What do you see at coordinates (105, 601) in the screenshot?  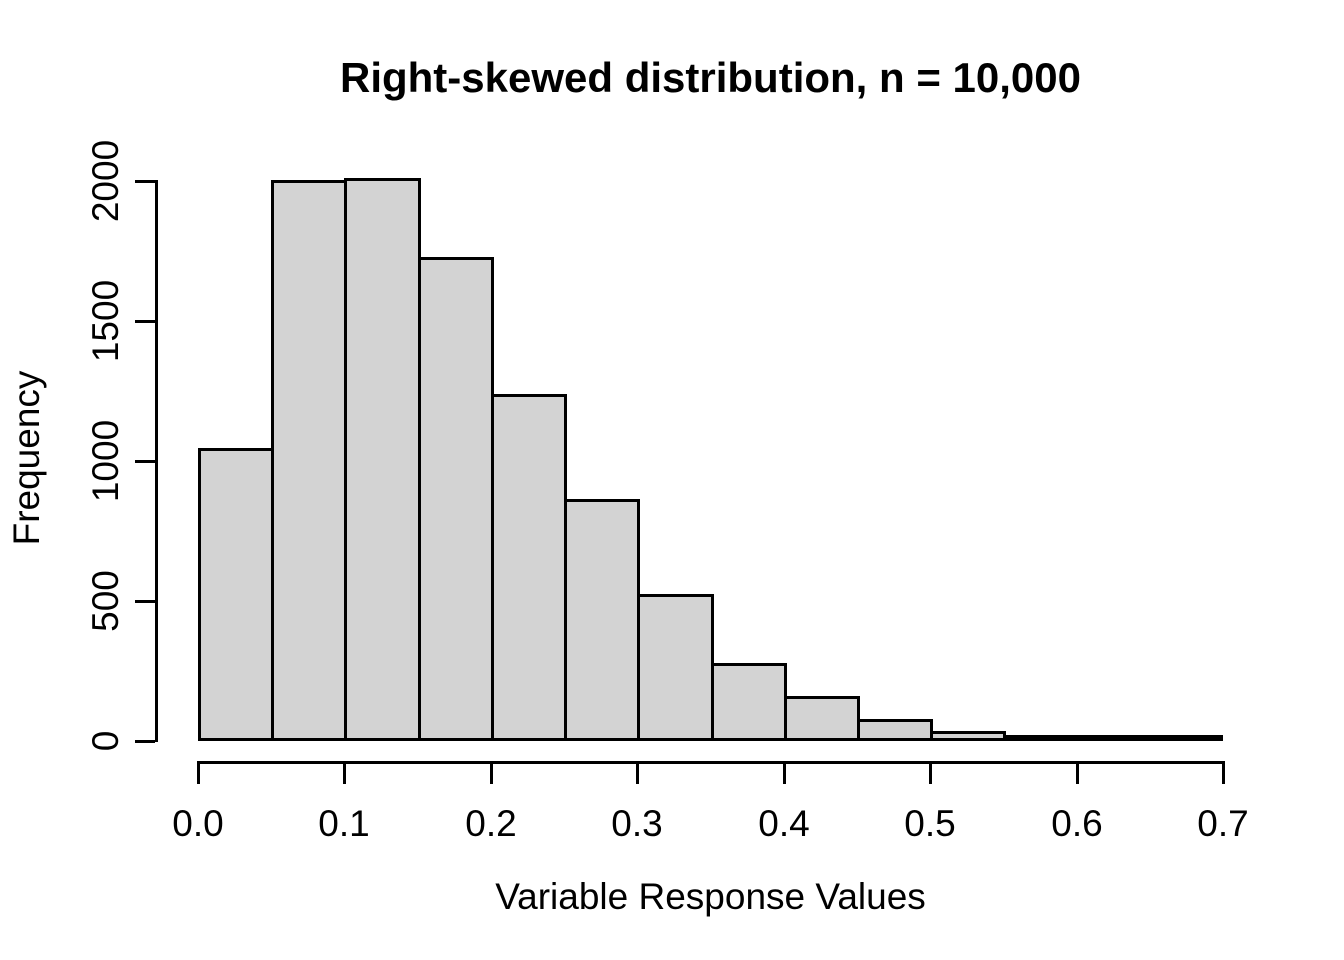 I see `y-axis-tick-label: 500` at bounding box center [105, 601].